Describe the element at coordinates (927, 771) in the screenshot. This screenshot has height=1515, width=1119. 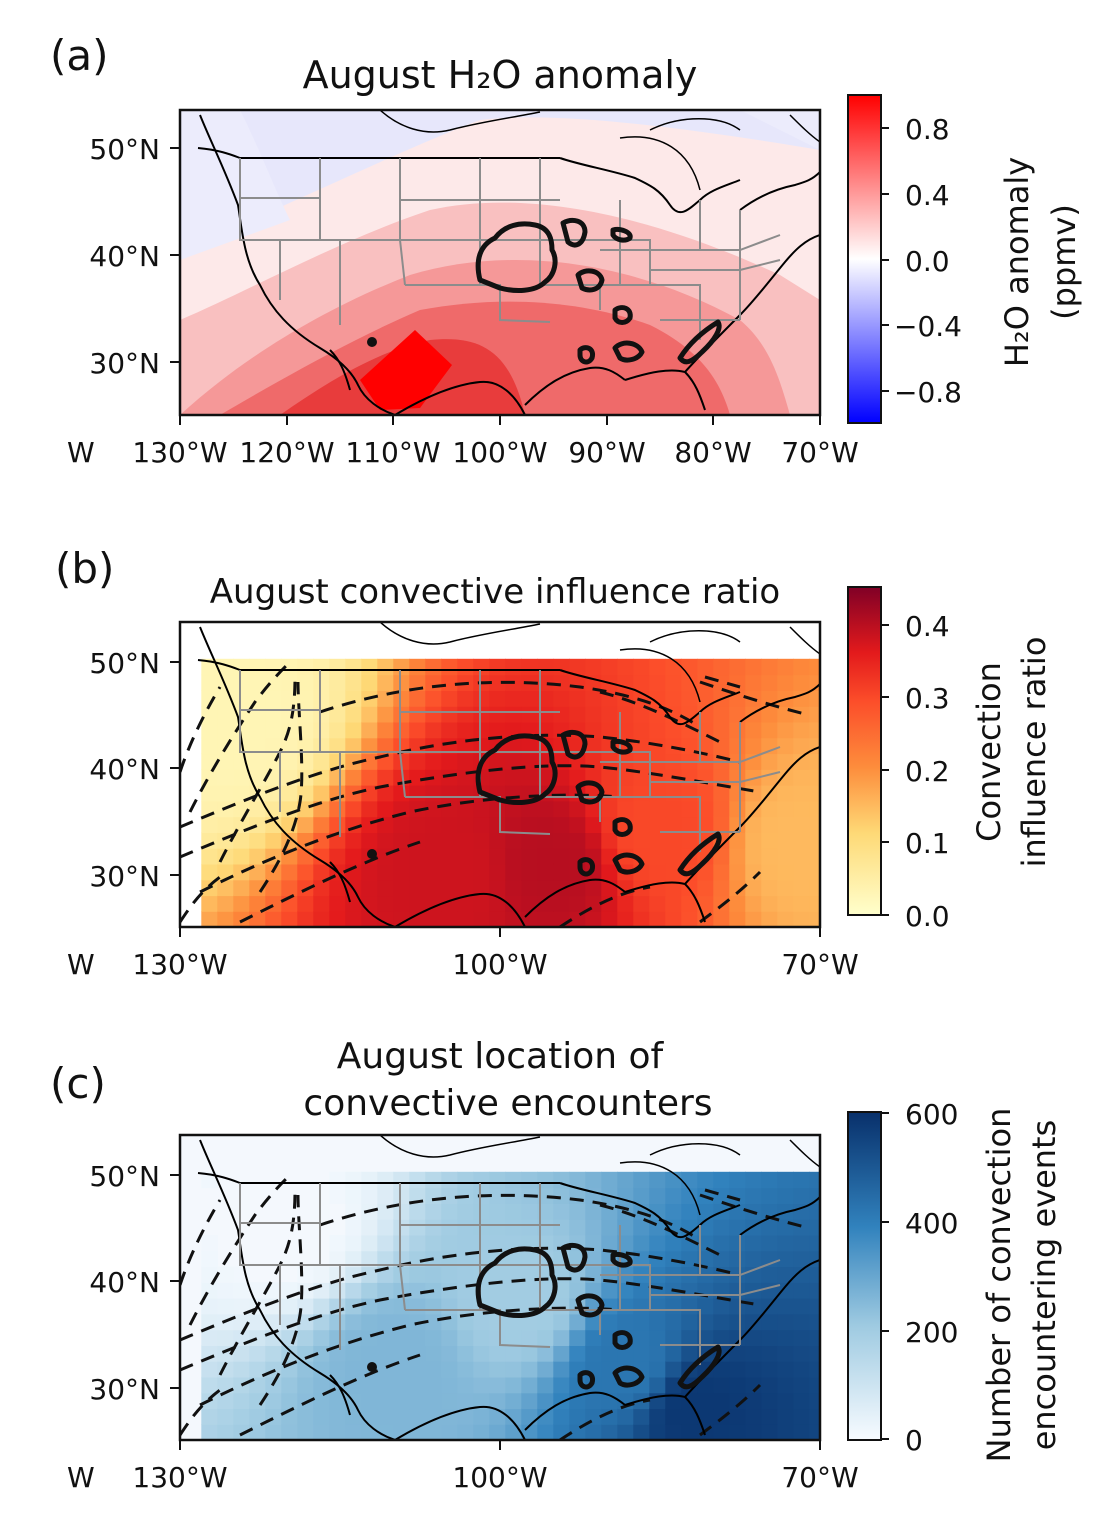
I see `panel-b-cbar-tick-2: 0.2` at that location.